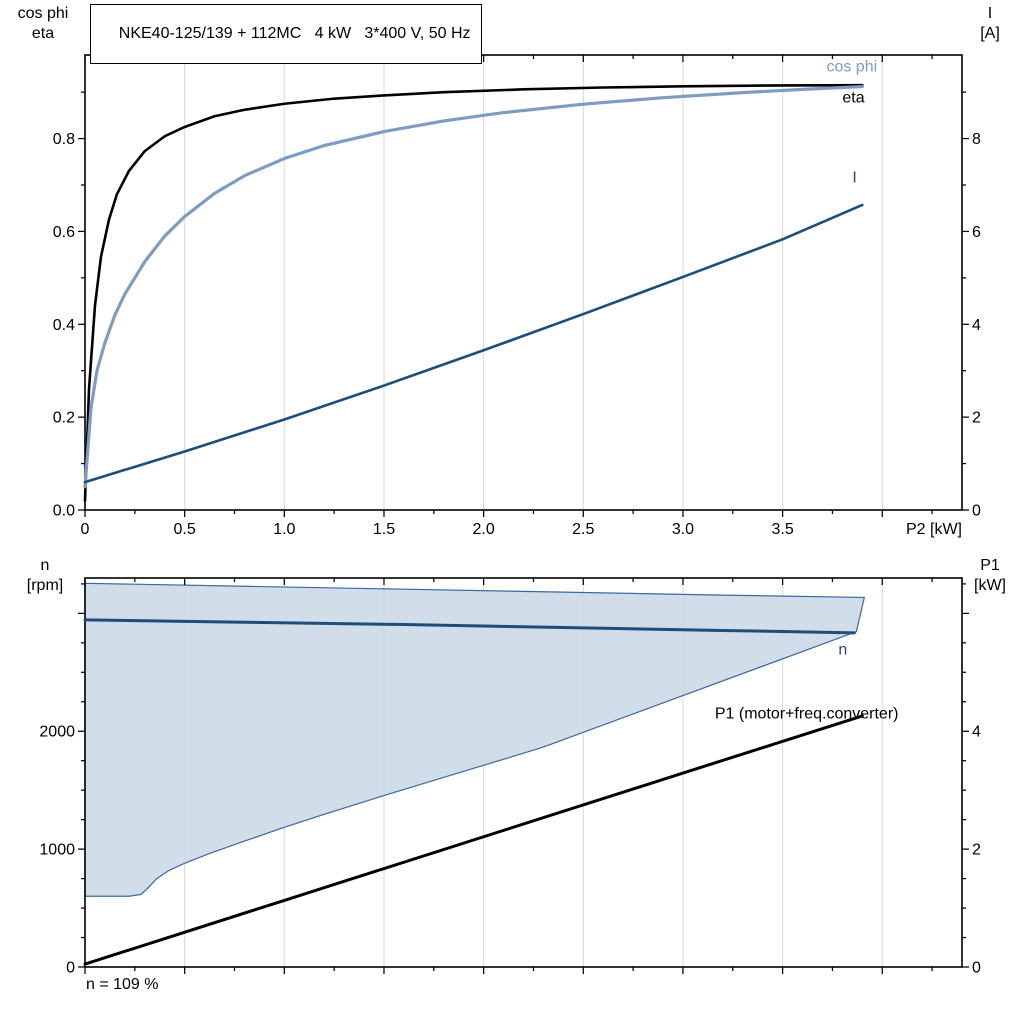  Describe the element at coordinates (990, 576) in the screenshot. I see `bottom-right-axis-label: P1 [kW]` at that location.